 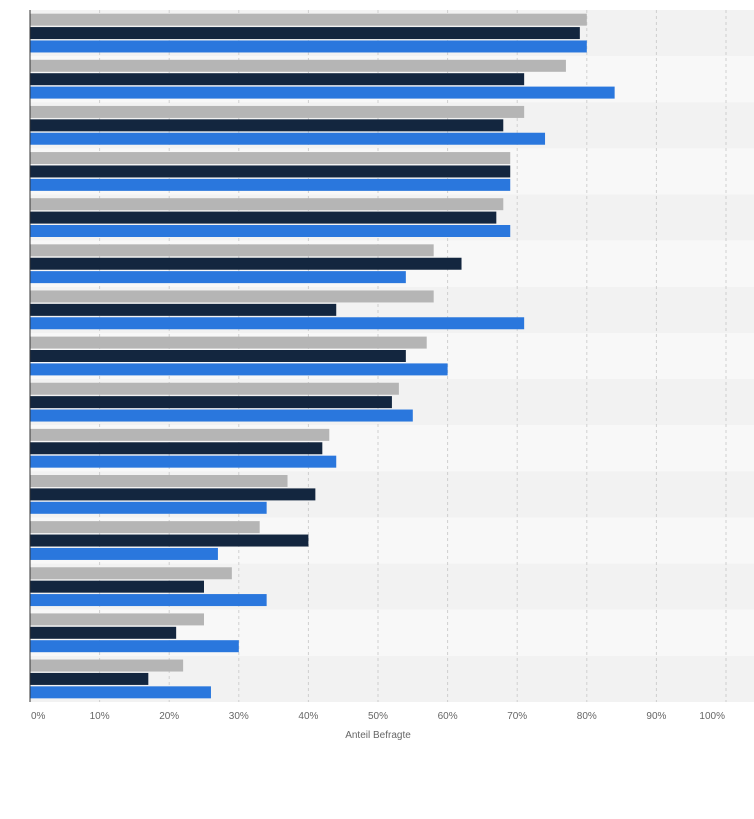 I want to click on x-axis-title: Anteil Befragte, so click(x=378, y=735).